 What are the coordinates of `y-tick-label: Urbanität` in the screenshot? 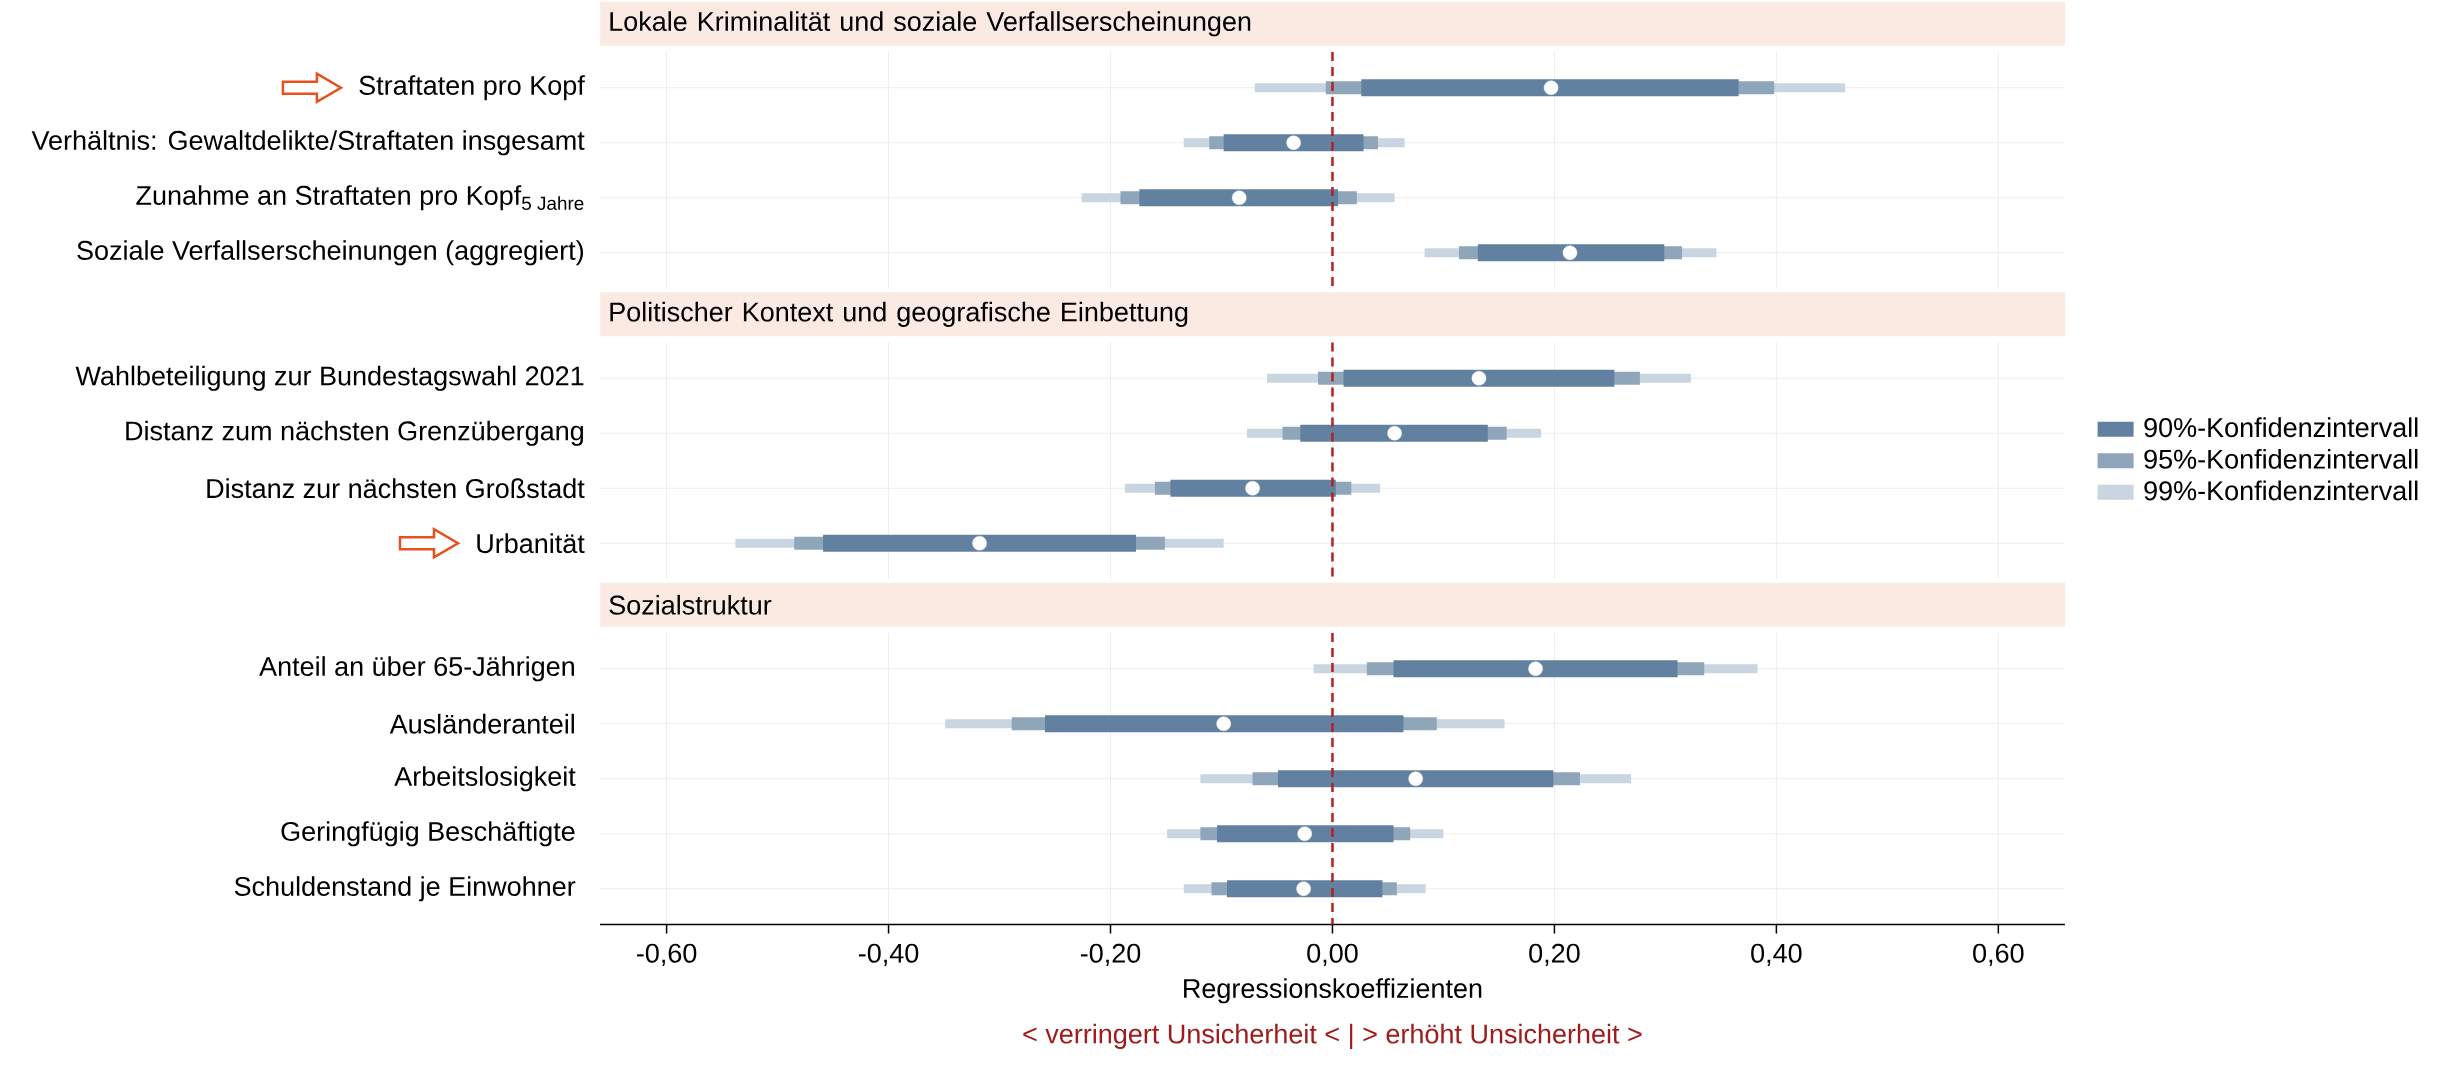 It's located at (531, 543).